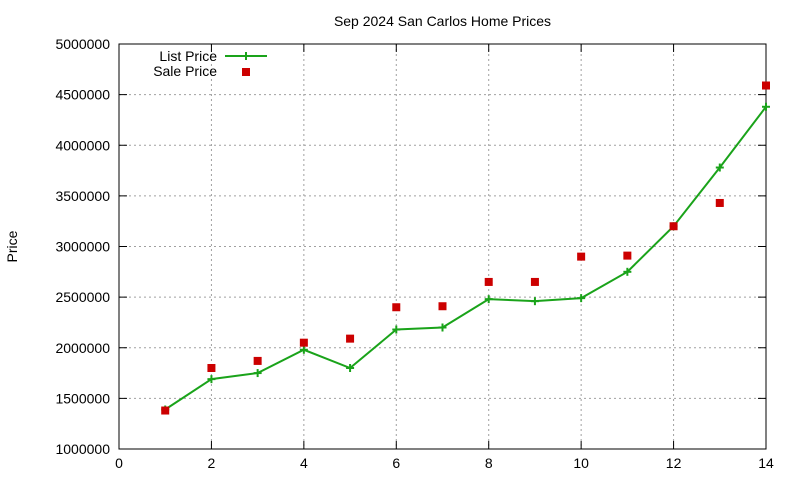 The width and height of the screenshot is (800, 480). What do you see at coordinates (304, 463) in the screenshot?
I see `x-tick-label: 4` at bounding box center [304, 463].